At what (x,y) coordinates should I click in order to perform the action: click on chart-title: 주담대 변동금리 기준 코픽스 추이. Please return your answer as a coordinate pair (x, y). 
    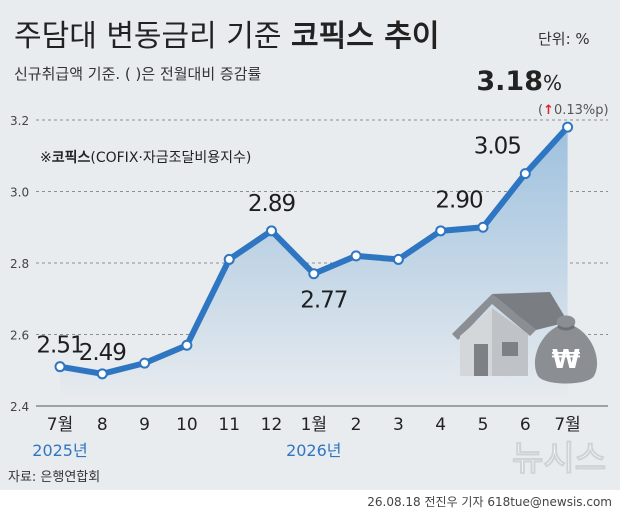
    Looking at the image, I should click on (226, 36).